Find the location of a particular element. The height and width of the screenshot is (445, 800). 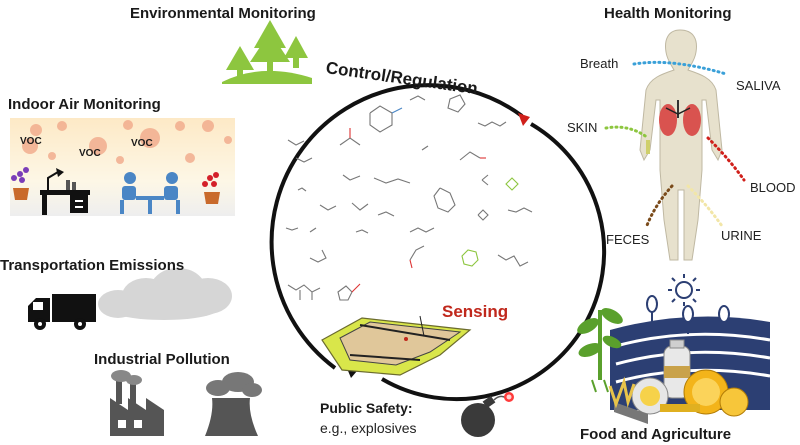

sensing-label: Sensing is located at coordinates (475, 311).